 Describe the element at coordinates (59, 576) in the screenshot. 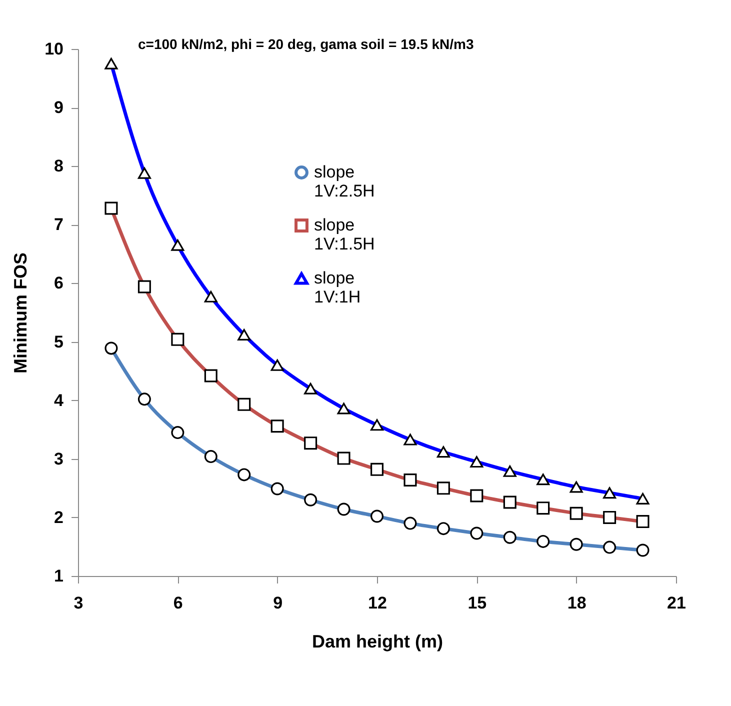

I see `y-tick-label: 1` at that location.